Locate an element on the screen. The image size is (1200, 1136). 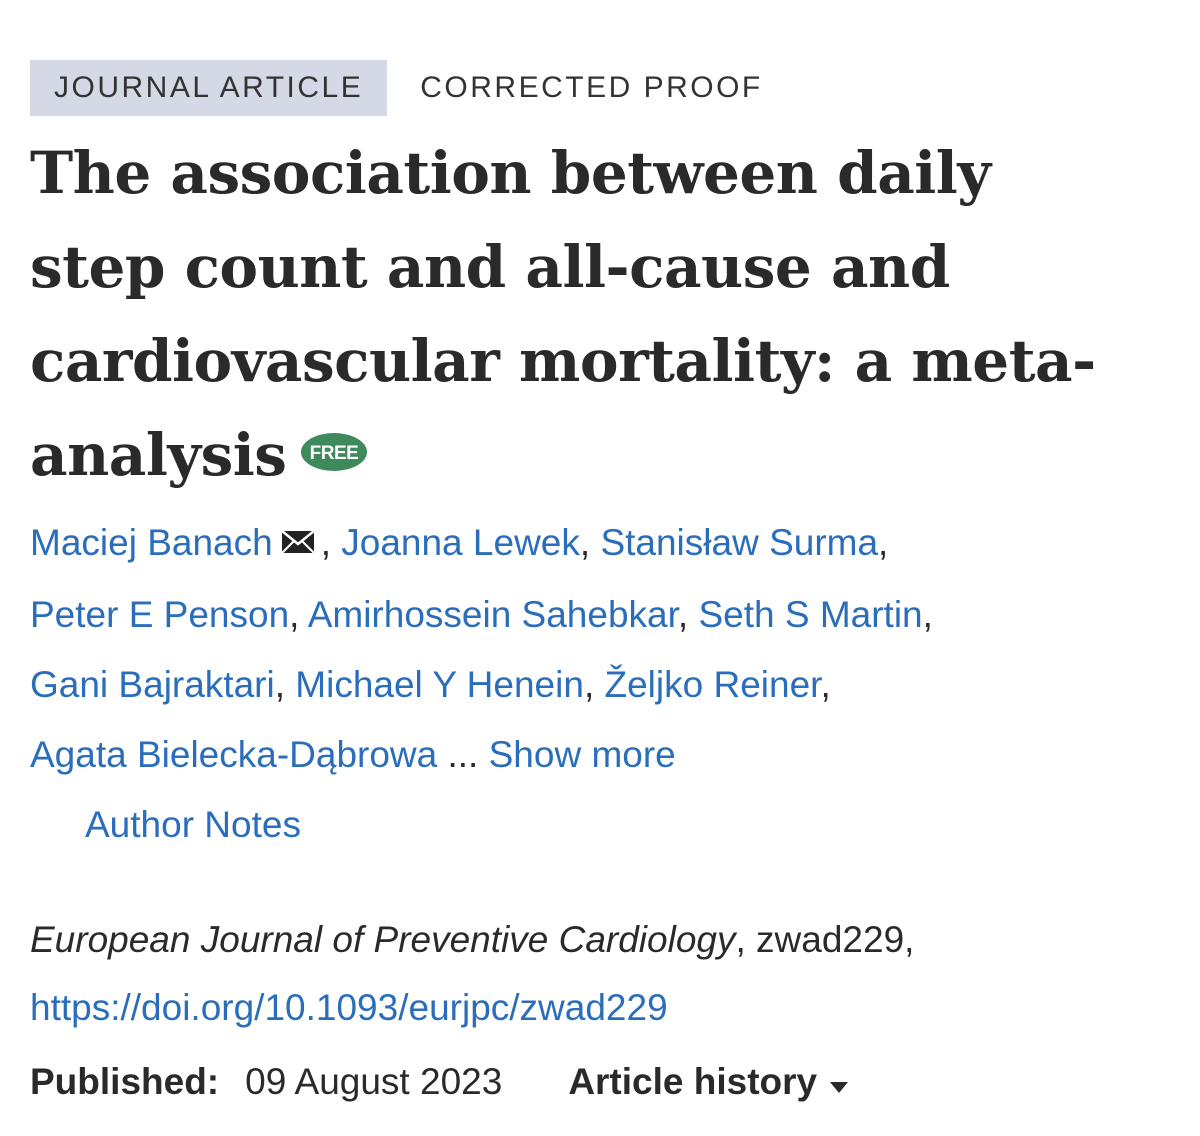
title-line: cardiovascular mortality: a meta- is located at coordinates (563, 361).